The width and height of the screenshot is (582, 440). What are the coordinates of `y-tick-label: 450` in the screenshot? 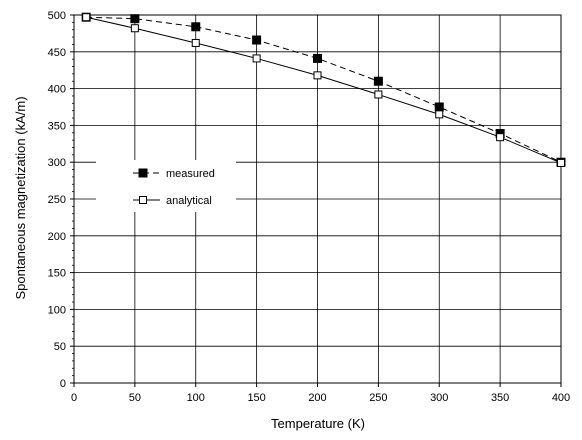 It's located at (57, 53).